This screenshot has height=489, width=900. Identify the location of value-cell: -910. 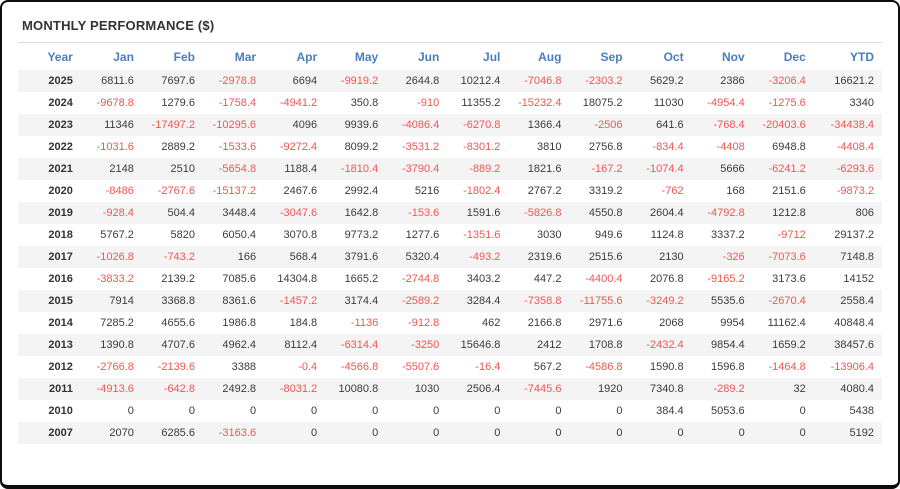
(428, 103).